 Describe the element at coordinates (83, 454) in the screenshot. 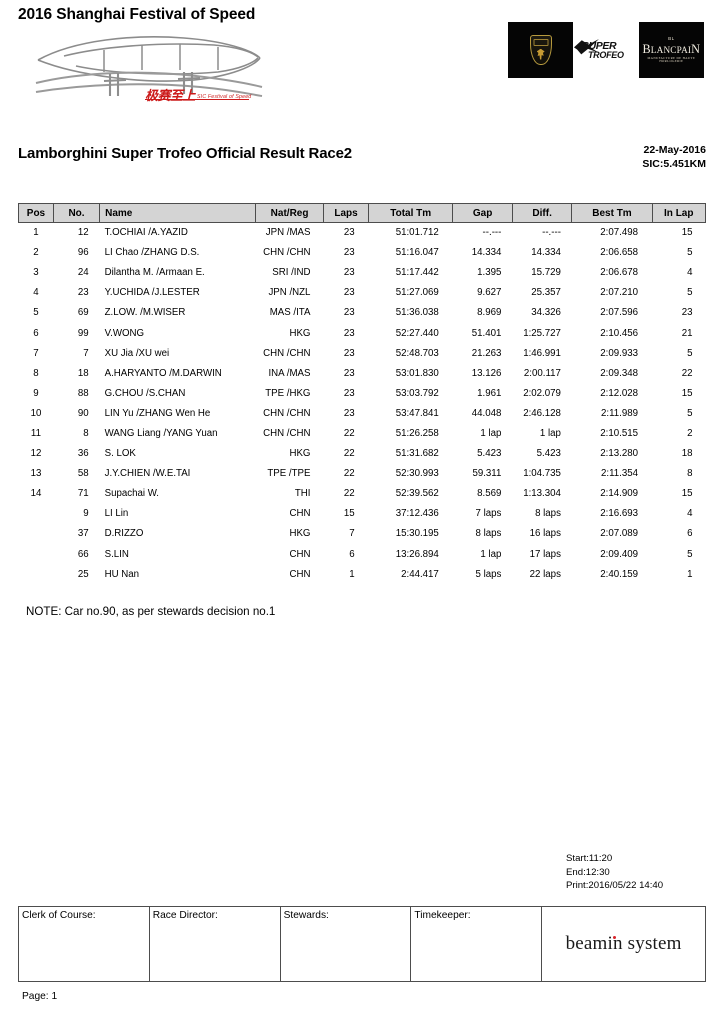

I see `row-car-no: 36` at that location.